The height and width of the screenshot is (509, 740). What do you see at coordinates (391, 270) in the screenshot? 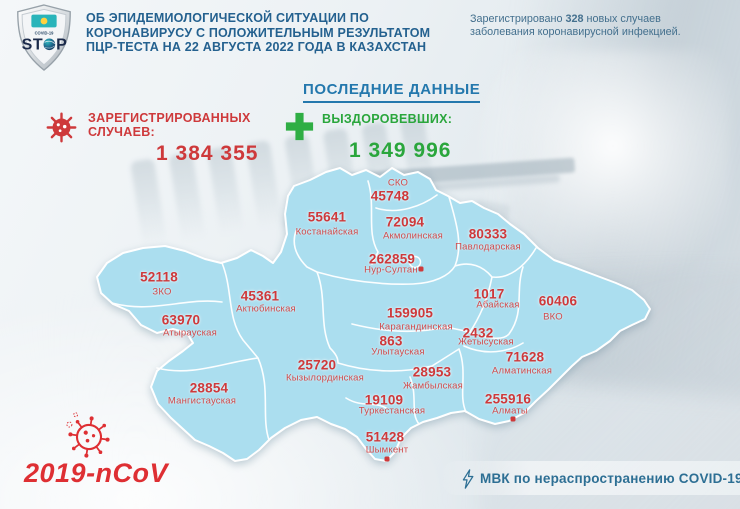
I see `region-name: Нур-Султан` at bounding box center [391, 270].